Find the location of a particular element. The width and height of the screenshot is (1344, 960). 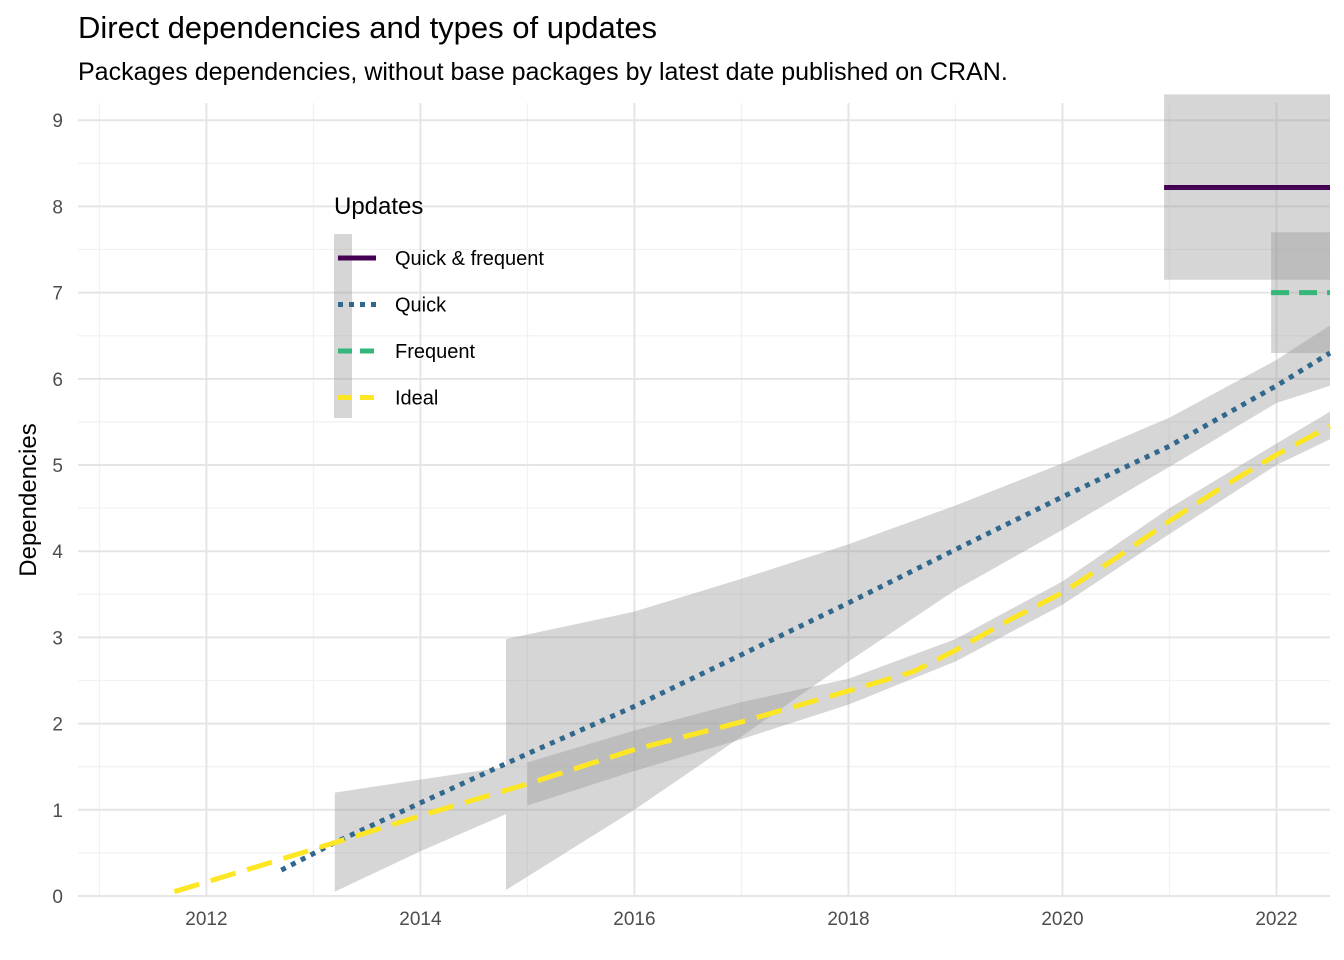

legend-label: Frequent is located at coordinates (435, 352).